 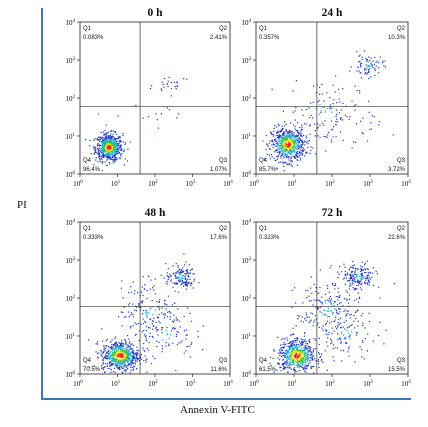 What do you see at coordinates (223, 361) in the screenshot?
I see `quadrant-label: Q3` at bounding box center [223, 361].